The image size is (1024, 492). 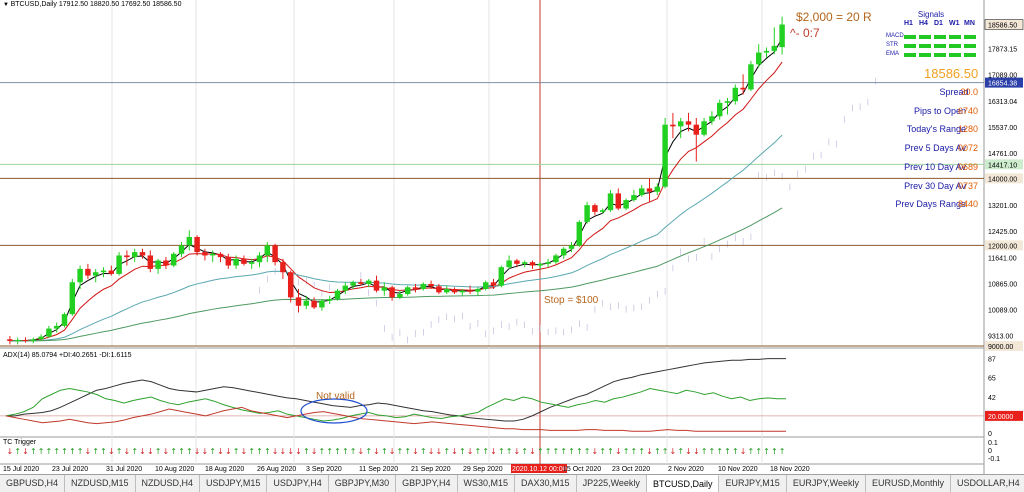 What do you see at coordinates (987, 483) in the screenshot?
I see `chart-tab: USDOLLAR,H4` at bounding box center [987, 483].